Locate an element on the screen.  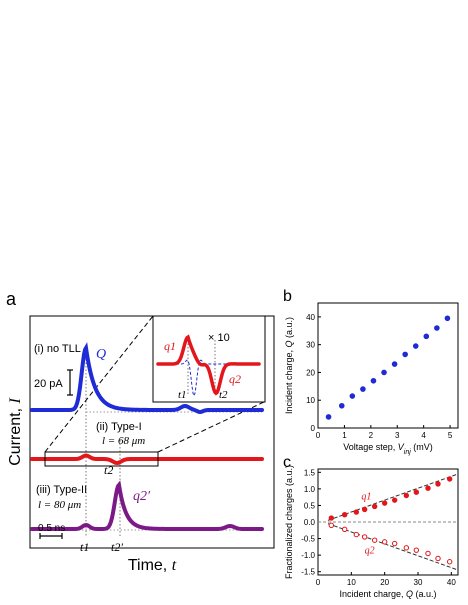
y-axis-label: Fractionalized charges (a.u.) is located at coordinates (289, 522).